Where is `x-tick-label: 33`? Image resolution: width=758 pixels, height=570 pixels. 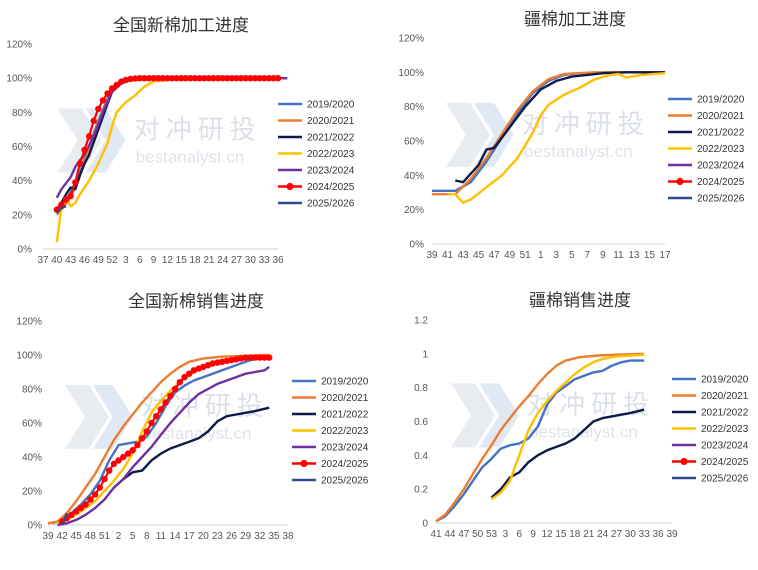 x-tick-label: 33 is located at coordinates (645, 534).